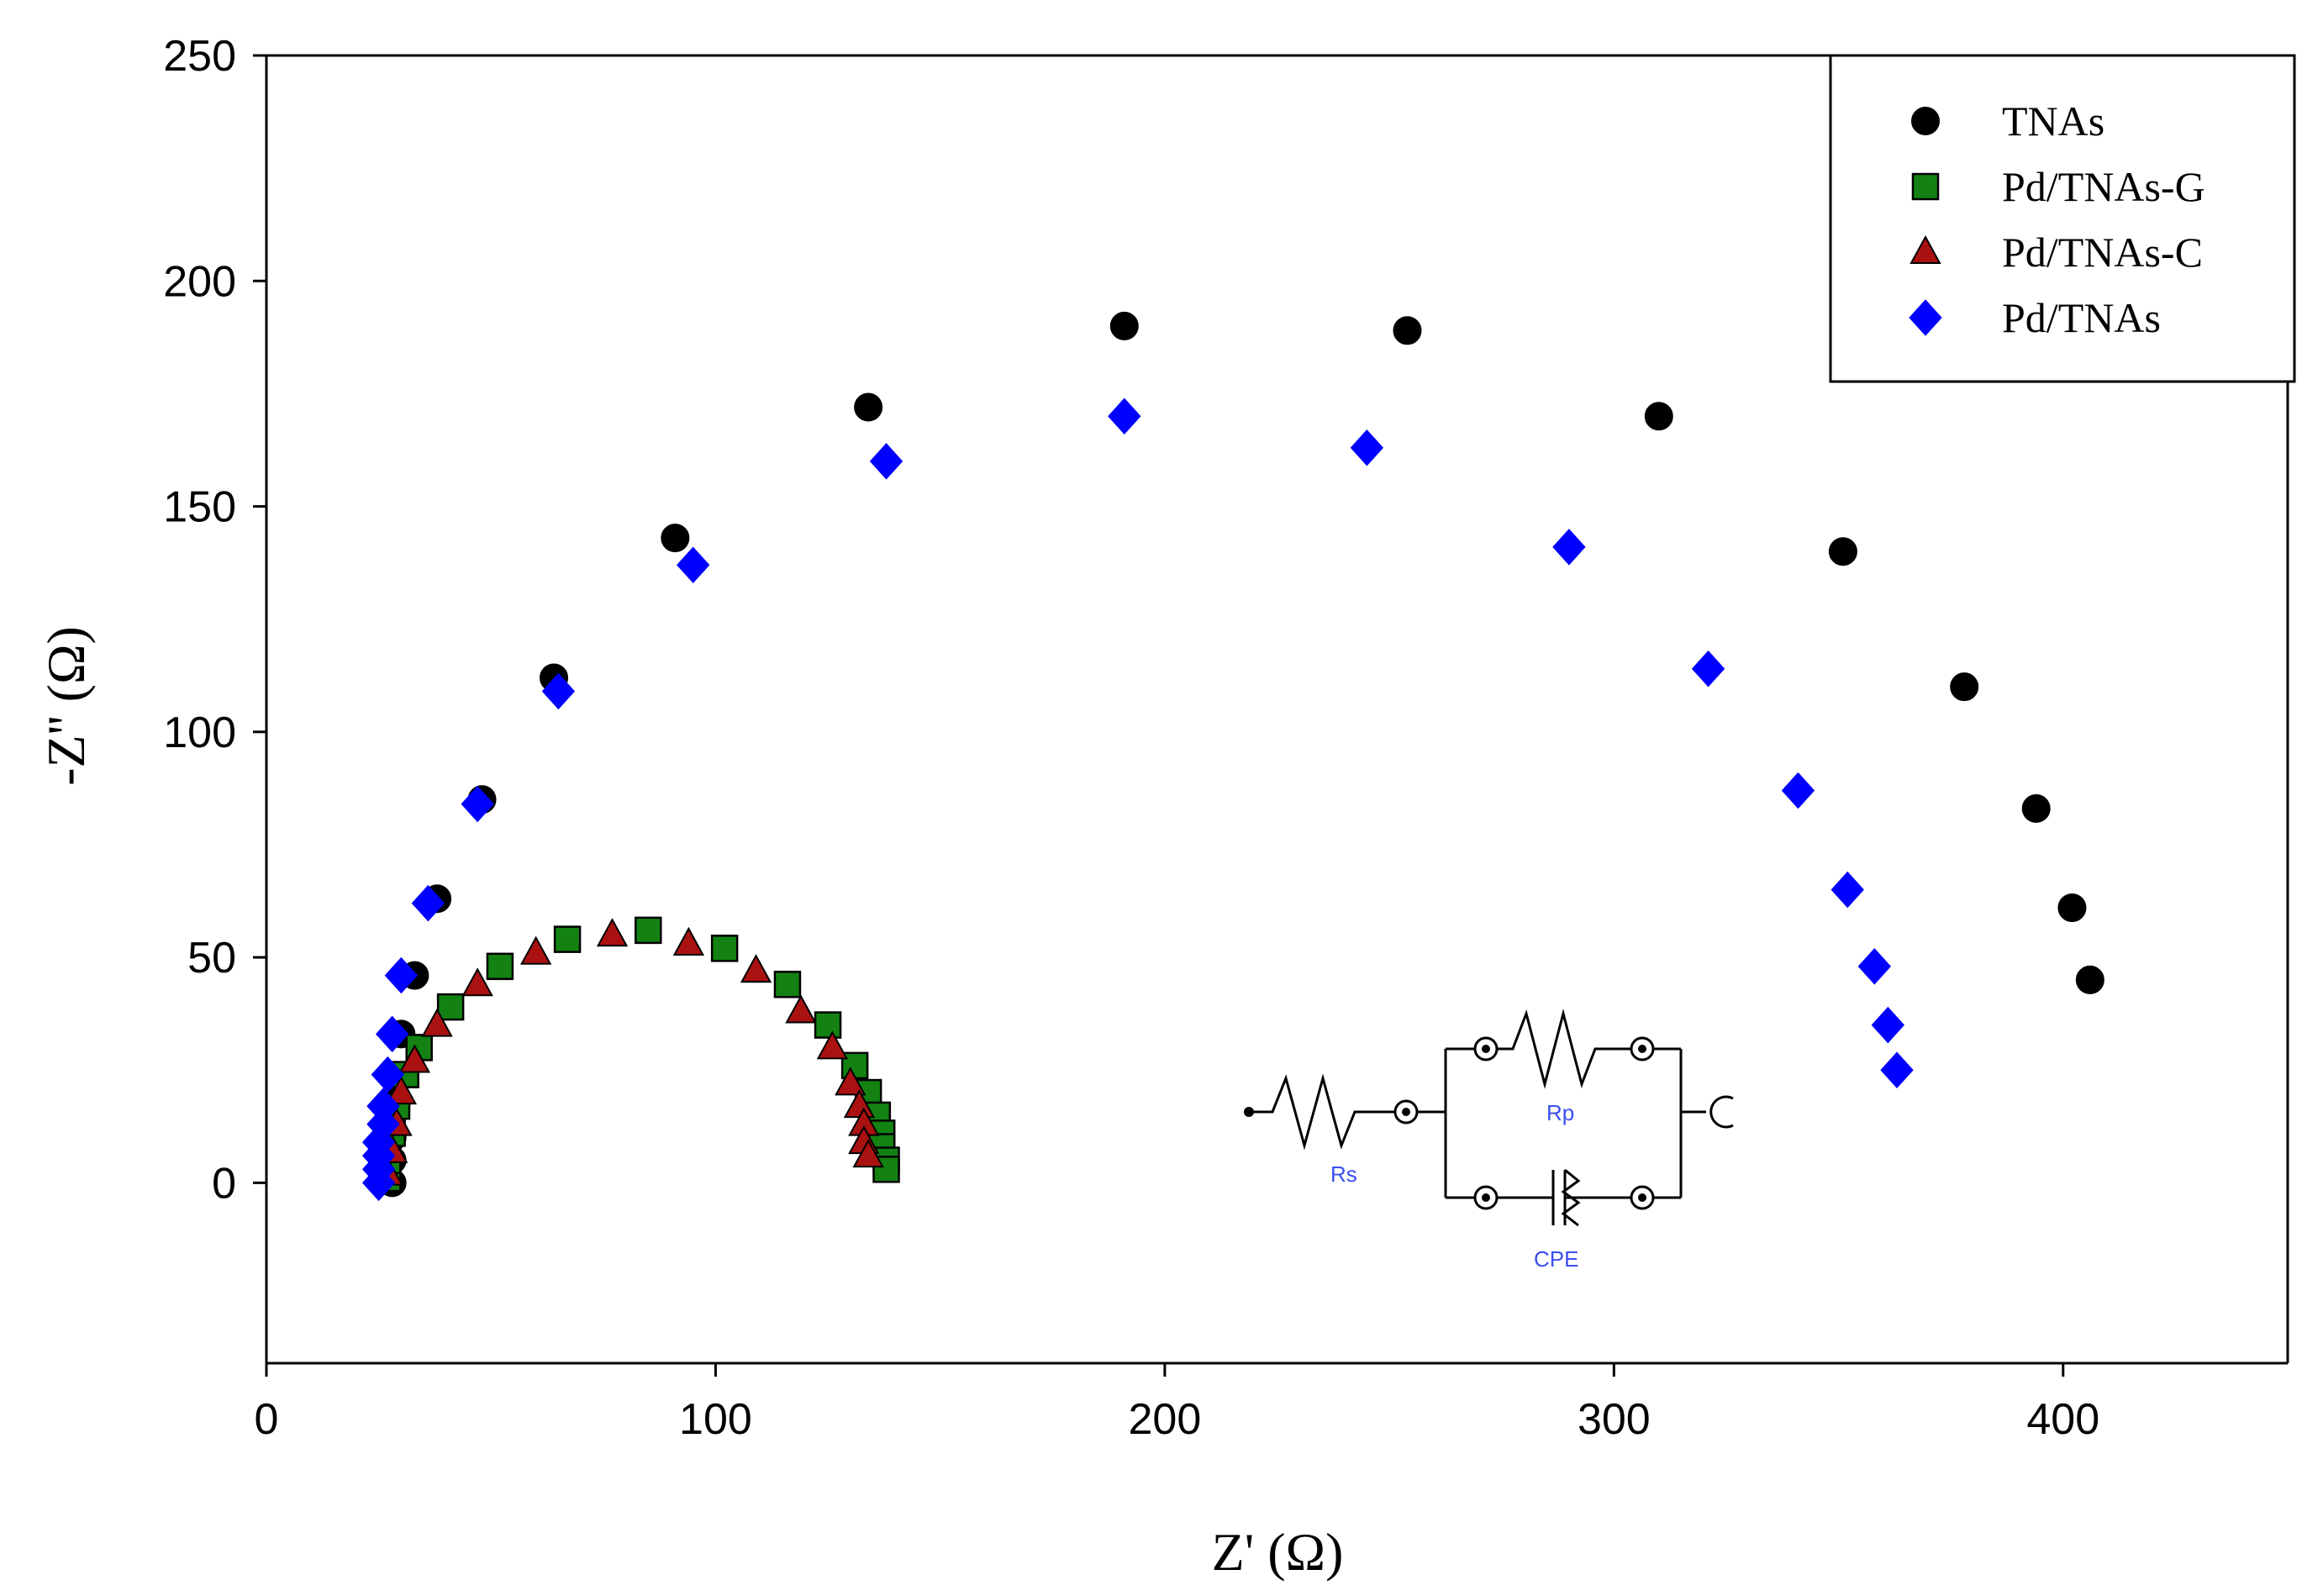 Image resolution: width=2323 pixels, height=1596 pixels. What do you see at coordinates (1278, 1552) in the screenshot?
I see `x-axis-title: Z' (Ω)` at bounding box center [1278, 1552].